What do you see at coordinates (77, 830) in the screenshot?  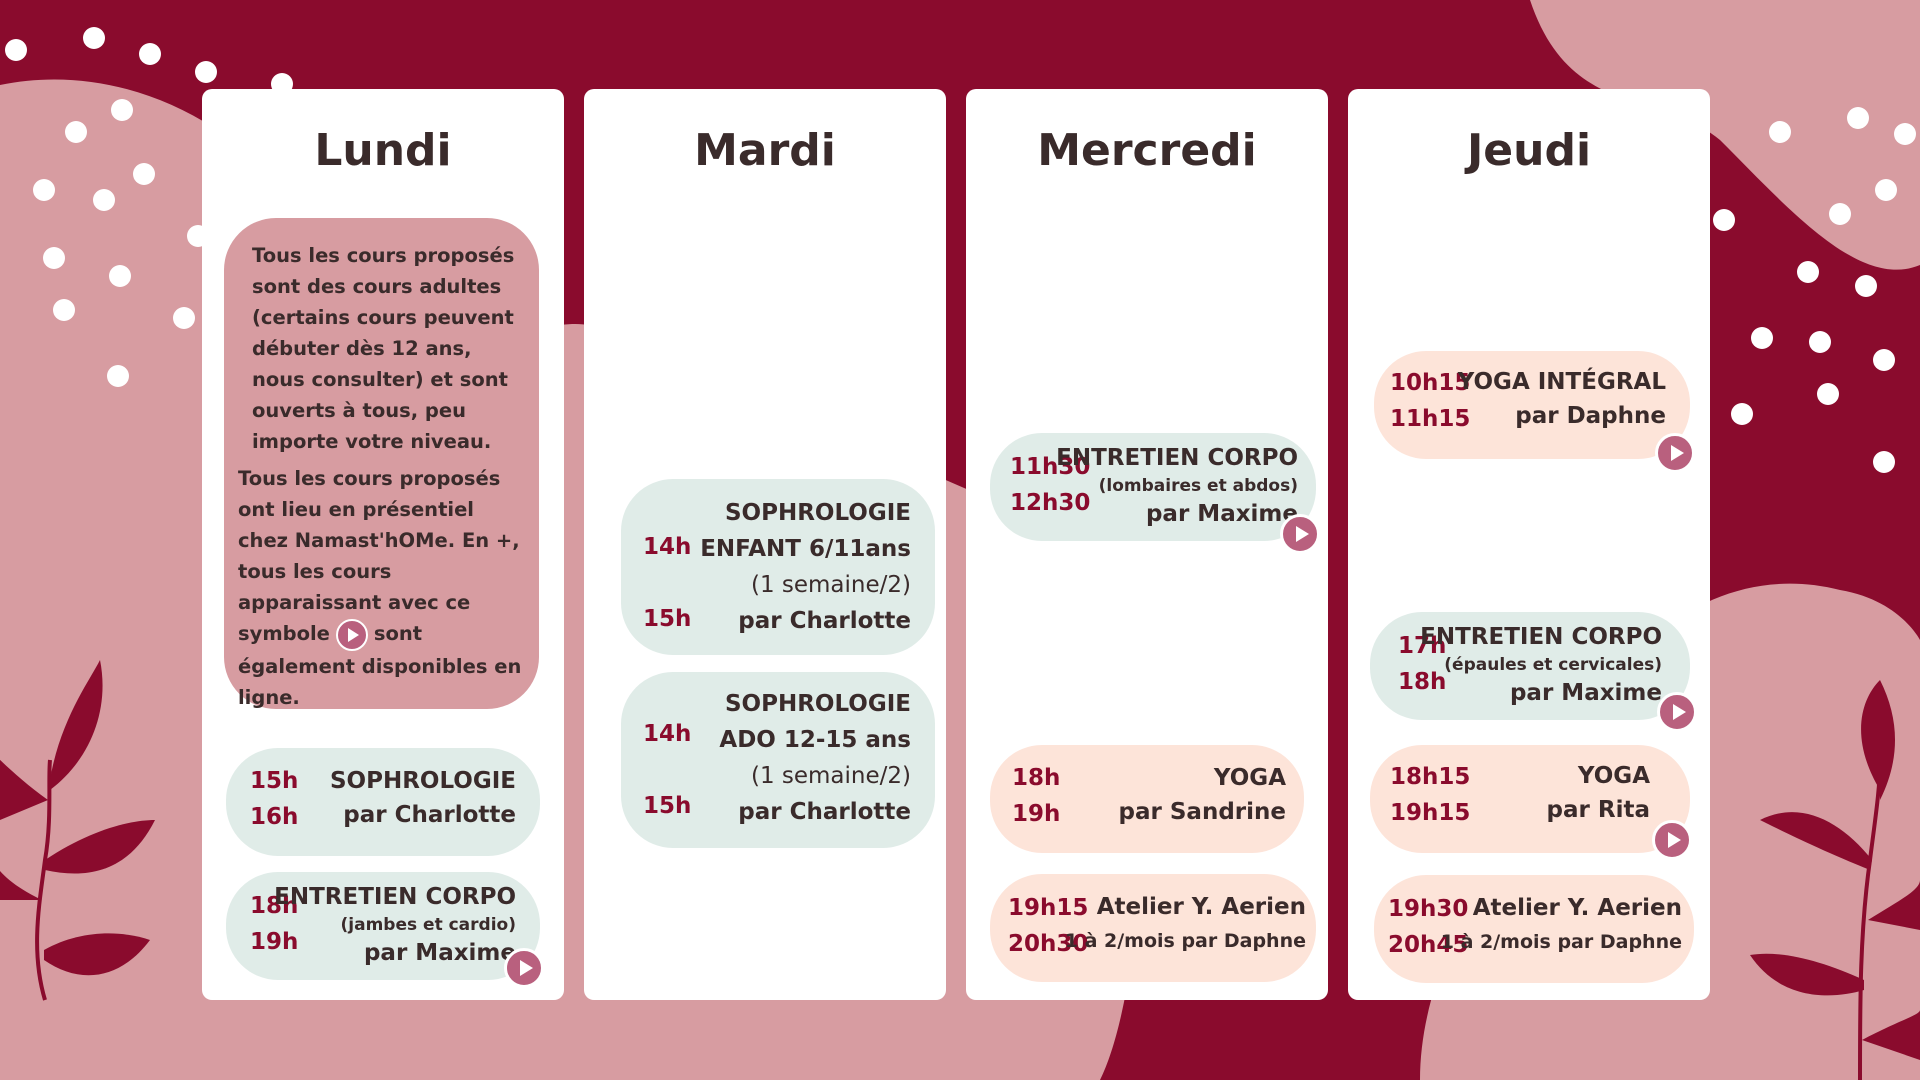 I see `leaf-icon-left` at bounding box center [77, 830].